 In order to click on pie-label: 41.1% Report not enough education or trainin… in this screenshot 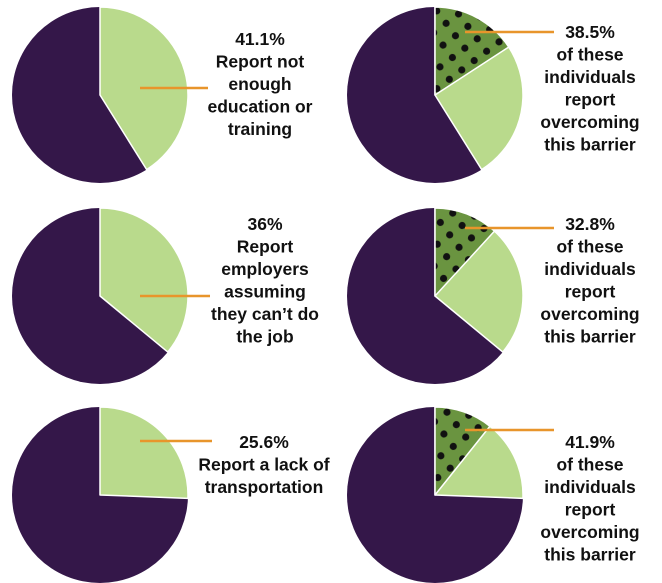, I will do `click(259, 84)`.